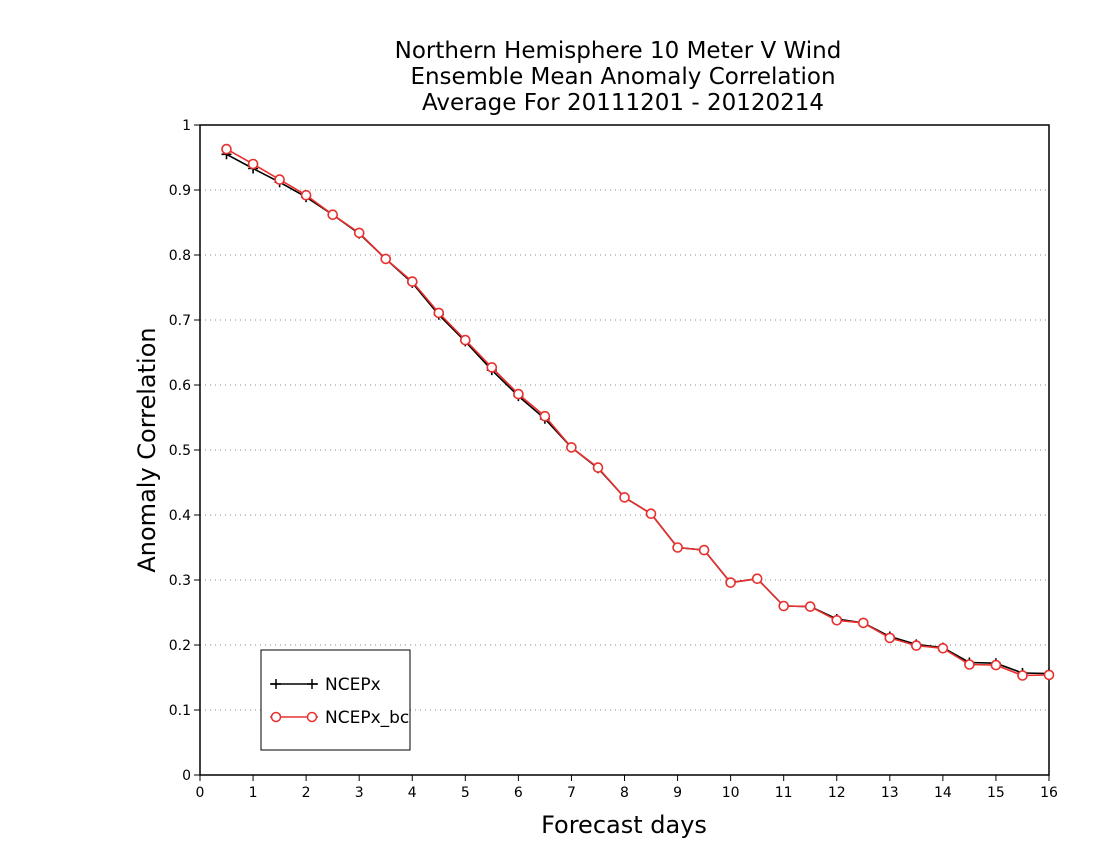  What do you see at coordinates (624, 793) in the screenshot?
I see `x-tick-label-8: 8` at bounding box center [624, 793].